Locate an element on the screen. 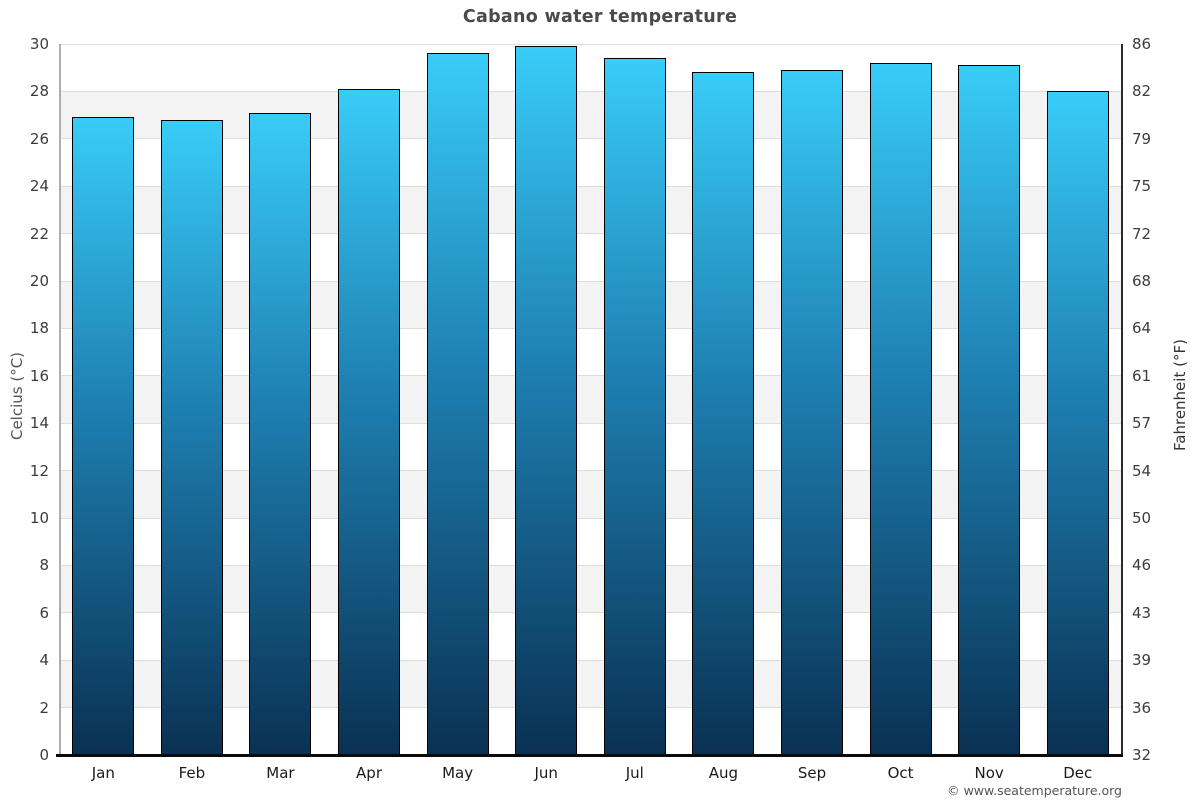 The width and height of the screenshot is (1200, 800). y-tick-label-celsius: 30 is located at coordinates (39, 44).